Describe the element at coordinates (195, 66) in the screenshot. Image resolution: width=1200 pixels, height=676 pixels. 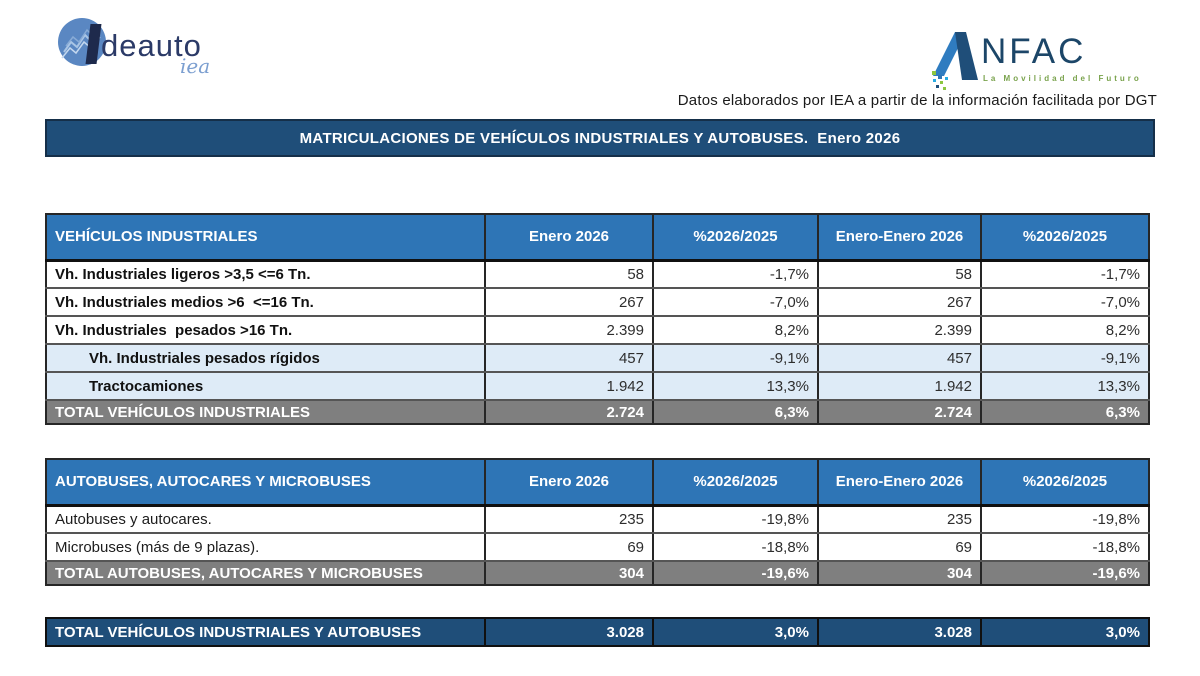
I see `ideauto-iea-script: iea` at that location.